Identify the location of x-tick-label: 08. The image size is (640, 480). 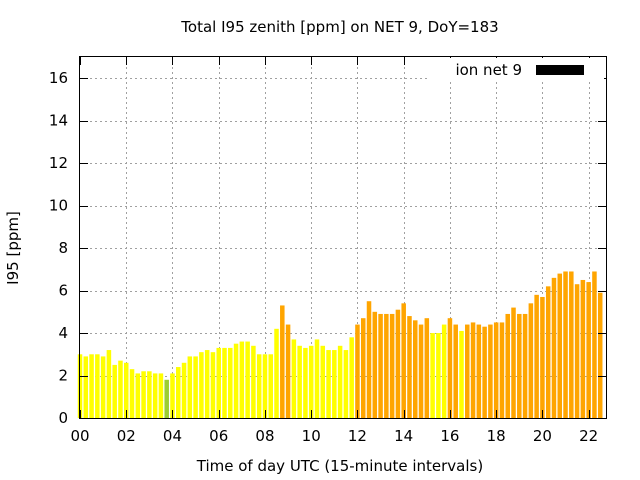
(264, 436).